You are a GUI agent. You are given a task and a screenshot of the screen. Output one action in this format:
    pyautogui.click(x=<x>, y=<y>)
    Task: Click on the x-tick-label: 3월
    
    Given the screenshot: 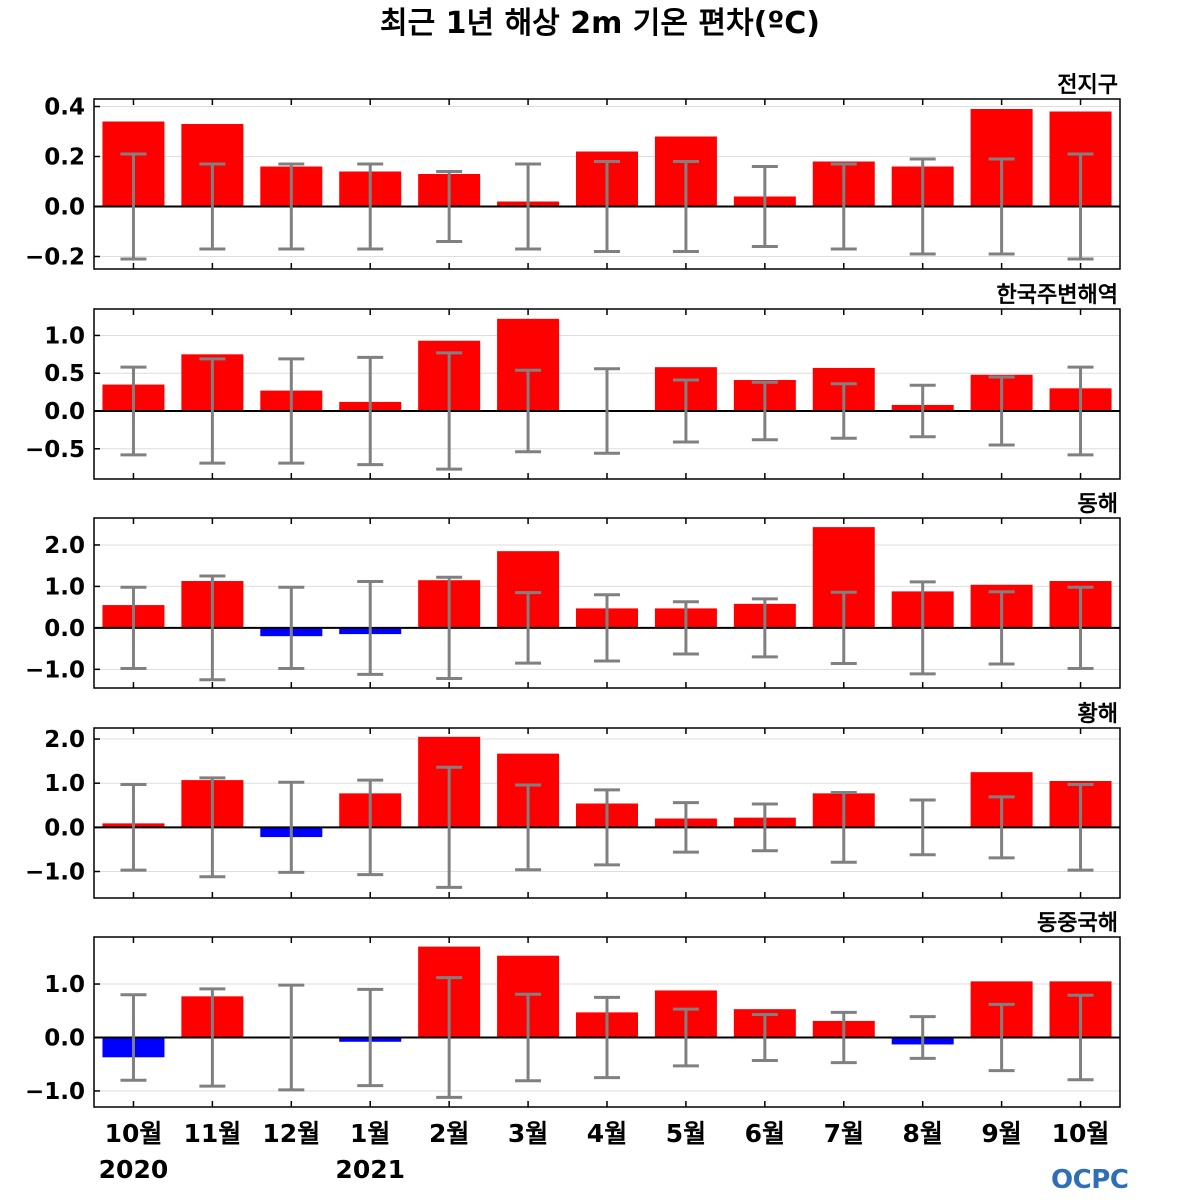 What is the action you would take?
    pyautogui.click(x=528, y=1133)
    